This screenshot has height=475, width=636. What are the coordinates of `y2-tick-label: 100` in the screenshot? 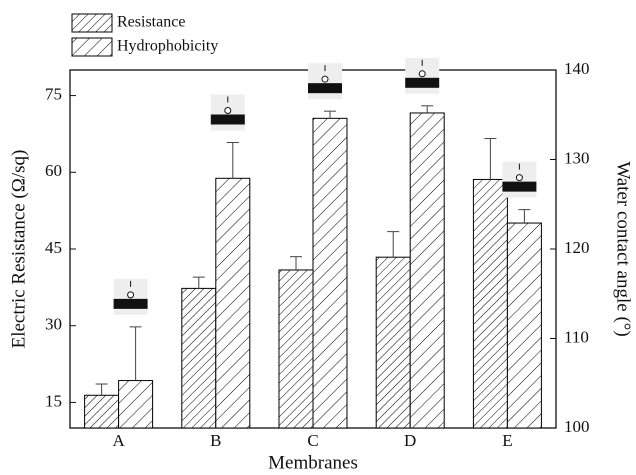 It's located at (577, 426).